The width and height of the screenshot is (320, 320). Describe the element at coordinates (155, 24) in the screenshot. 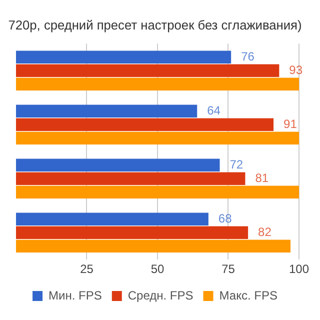

I see `chart-title: 720p, средний пресет настроек без сглаживания)` at that location.